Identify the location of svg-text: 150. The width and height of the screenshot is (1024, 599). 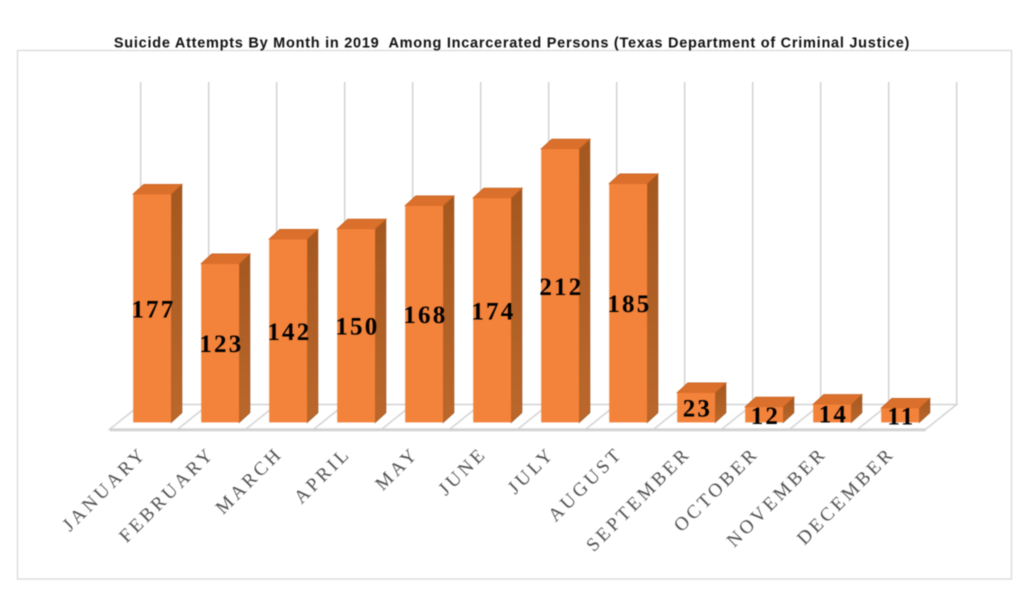
(357, 327).